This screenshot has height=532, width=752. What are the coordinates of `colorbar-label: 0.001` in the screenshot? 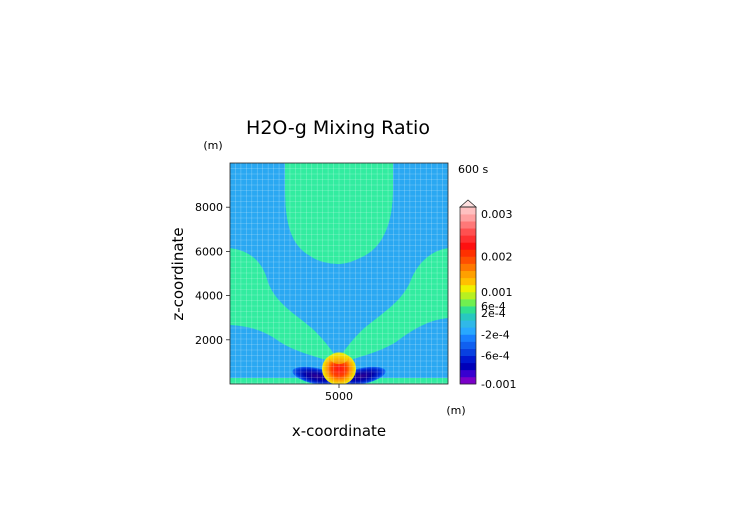 It's located at (497, 292).